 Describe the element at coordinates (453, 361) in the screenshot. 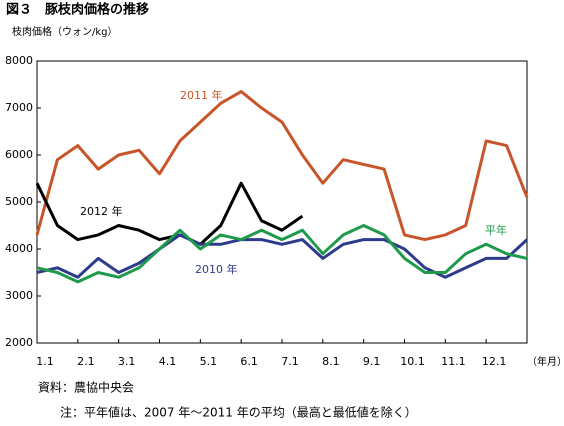

I see `x-tick-label: 11.1` at that location.